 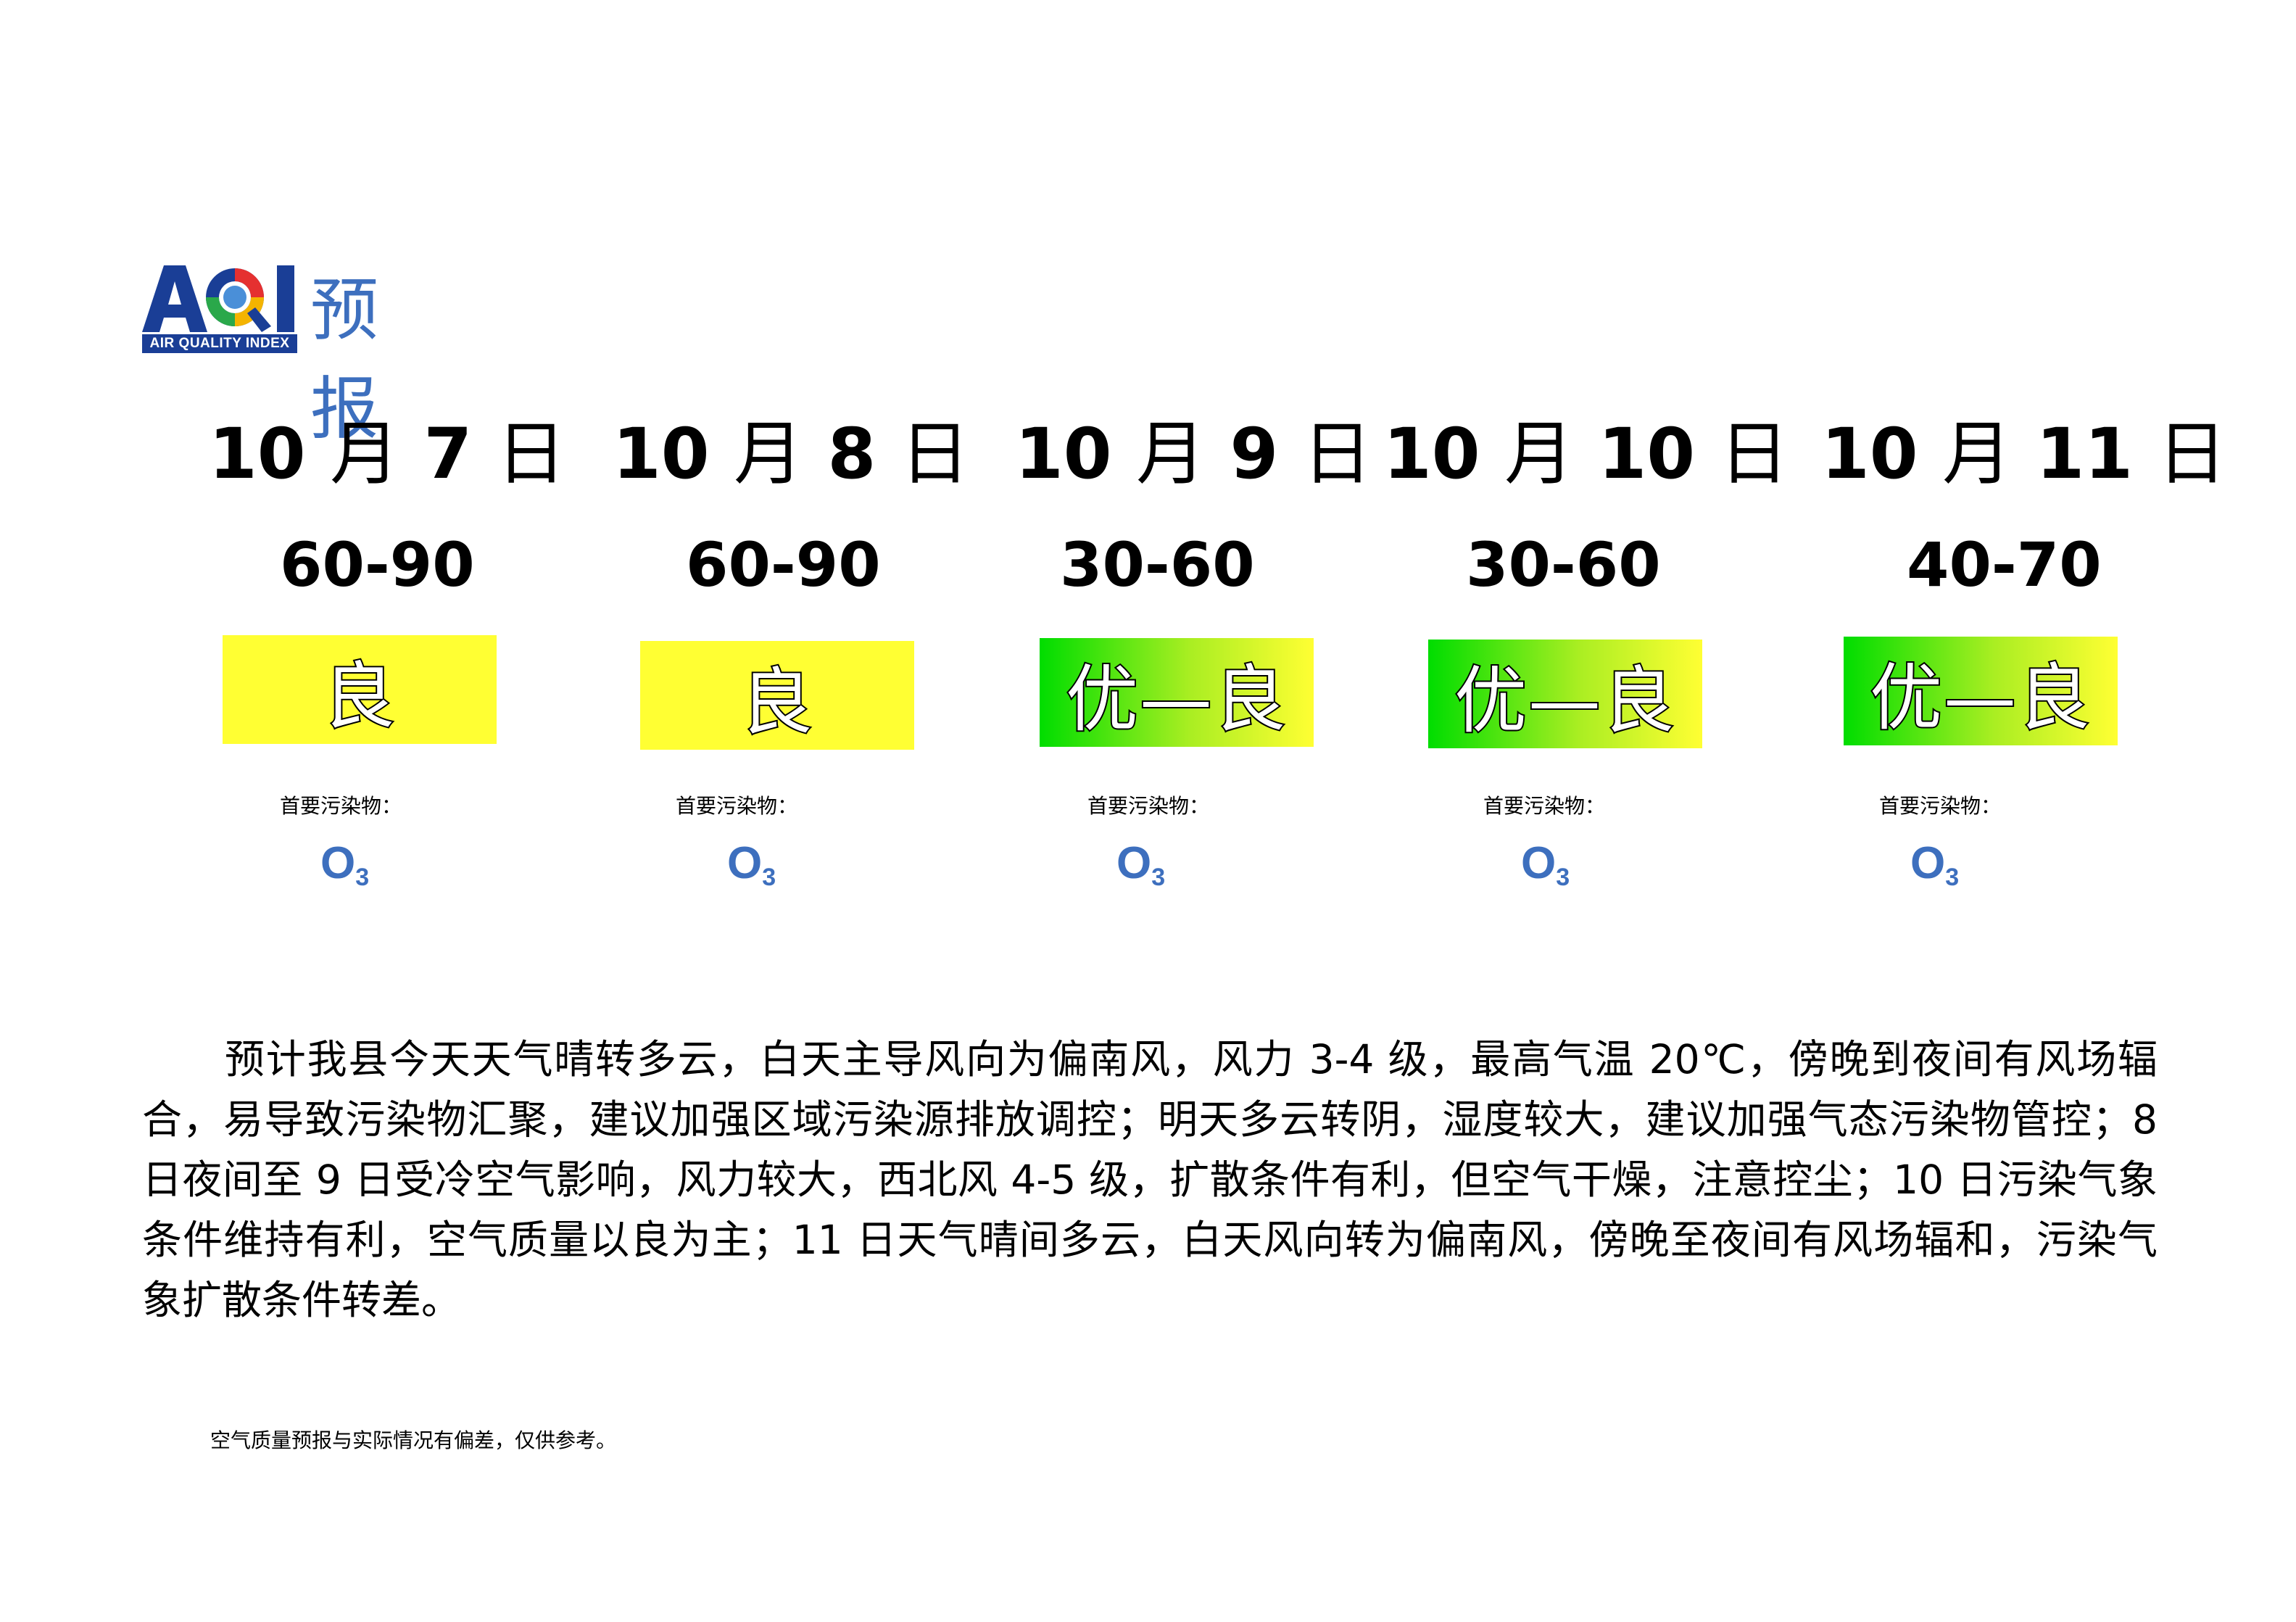 What do you see at coordinates (413, 1440) in the screenshot?
I see `disclaimer-note: 空气质量预报与实际情况有偏差，仅供参考。` at bounding box center [413, 1440].